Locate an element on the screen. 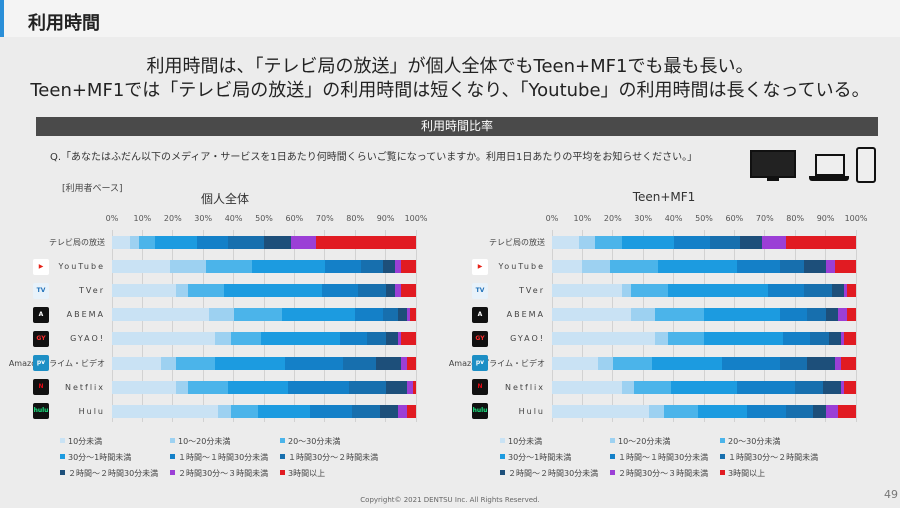  section-header: 利用時間比率 is located at coordinates (457, 126).